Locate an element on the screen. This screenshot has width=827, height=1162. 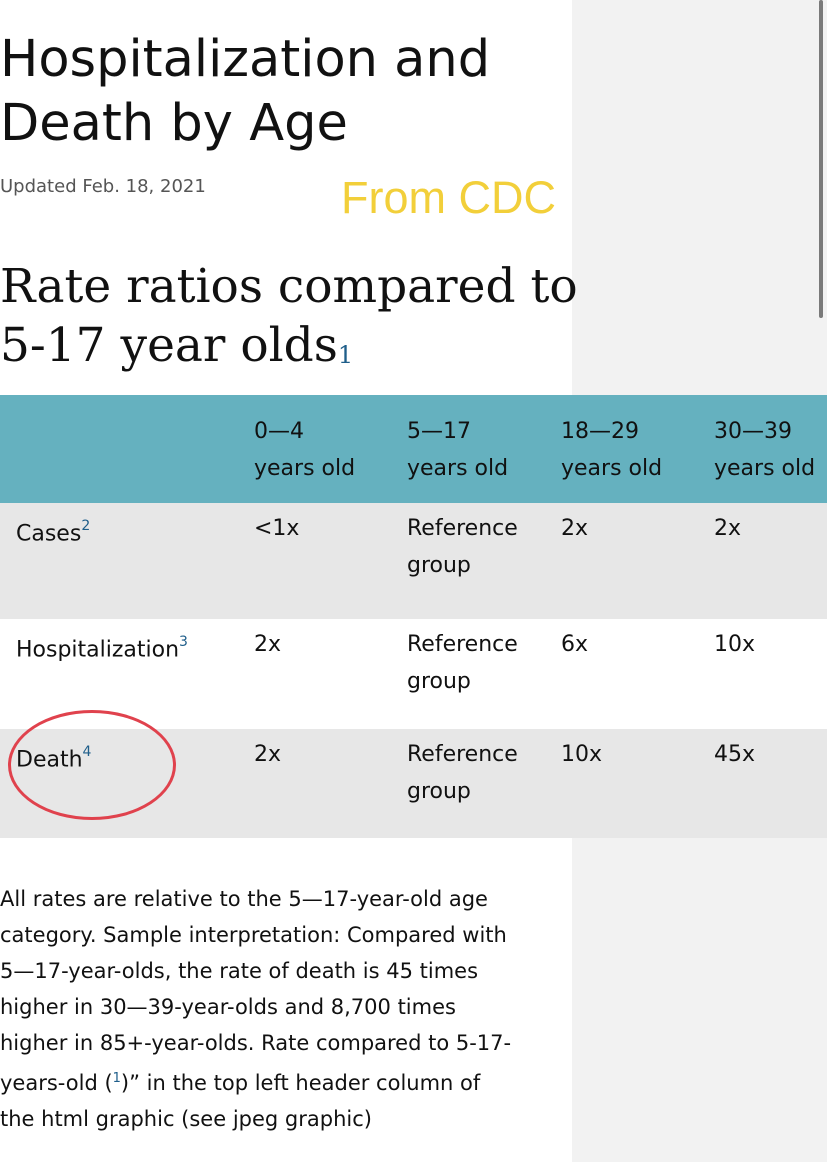
cell-hospitalization-0-4: 2x is located at coordinates (268, 644).